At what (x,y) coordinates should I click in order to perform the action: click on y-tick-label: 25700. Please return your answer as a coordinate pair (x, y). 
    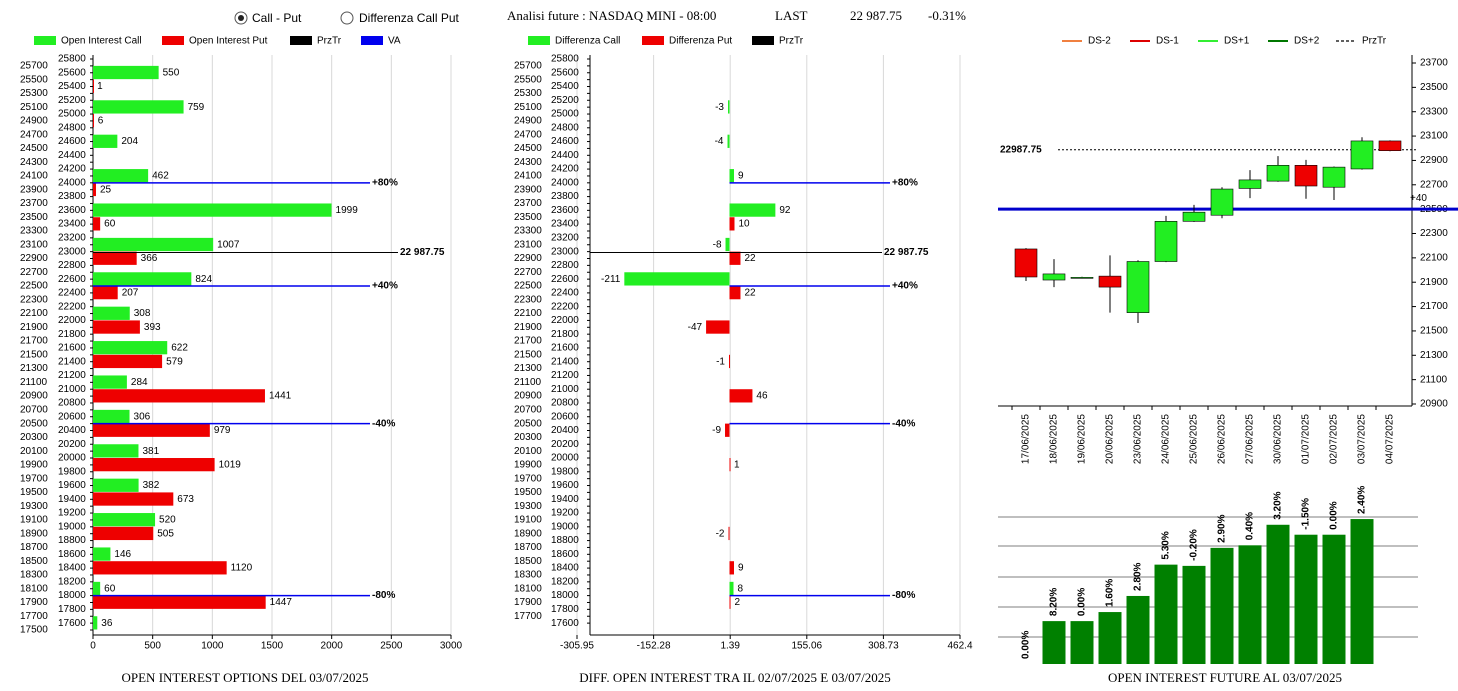
    Looking at the image, I should click on (528, 66).